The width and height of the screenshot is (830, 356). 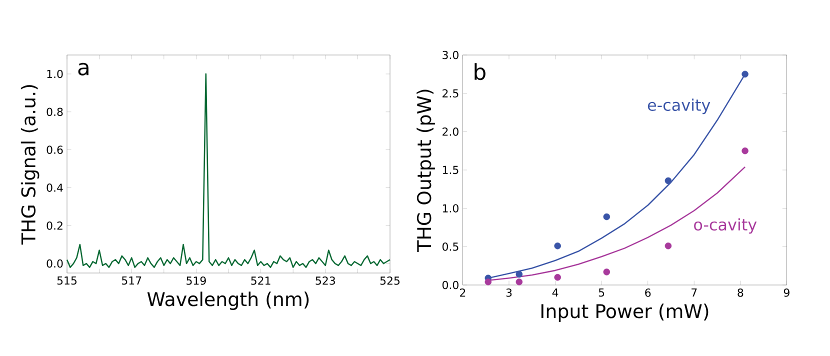 I want to click on y-tick-label: 0.2, so click(x=54, y=225).